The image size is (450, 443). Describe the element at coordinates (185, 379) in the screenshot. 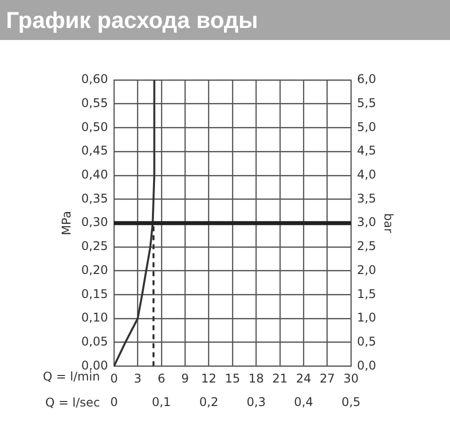

I see `x-tick-label: 9` at that location.